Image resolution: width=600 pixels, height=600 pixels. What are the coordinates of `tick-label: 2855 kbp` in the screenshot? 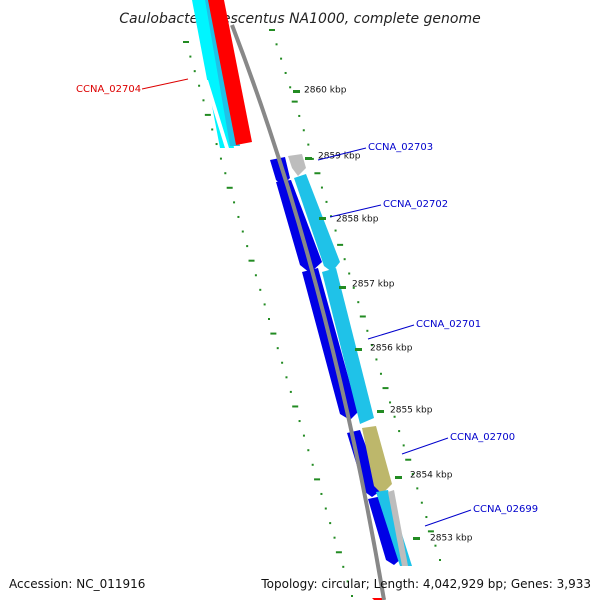 It's located at (411, 411).